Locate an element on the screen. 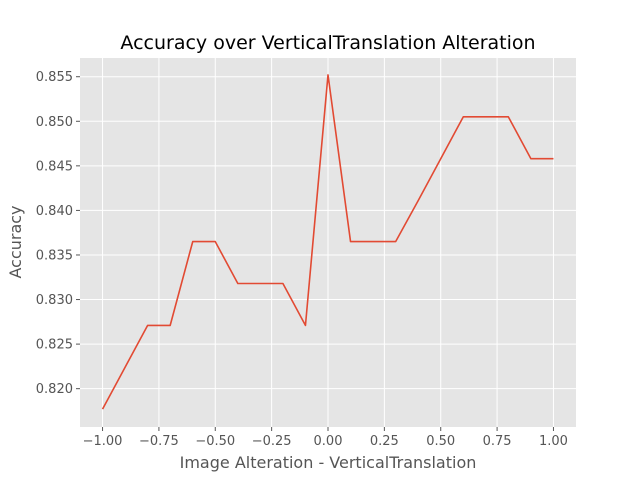 The width and height of the screenshot is (640, 480). y-tick-label: 0.830 is located at coordinates (54, 300).